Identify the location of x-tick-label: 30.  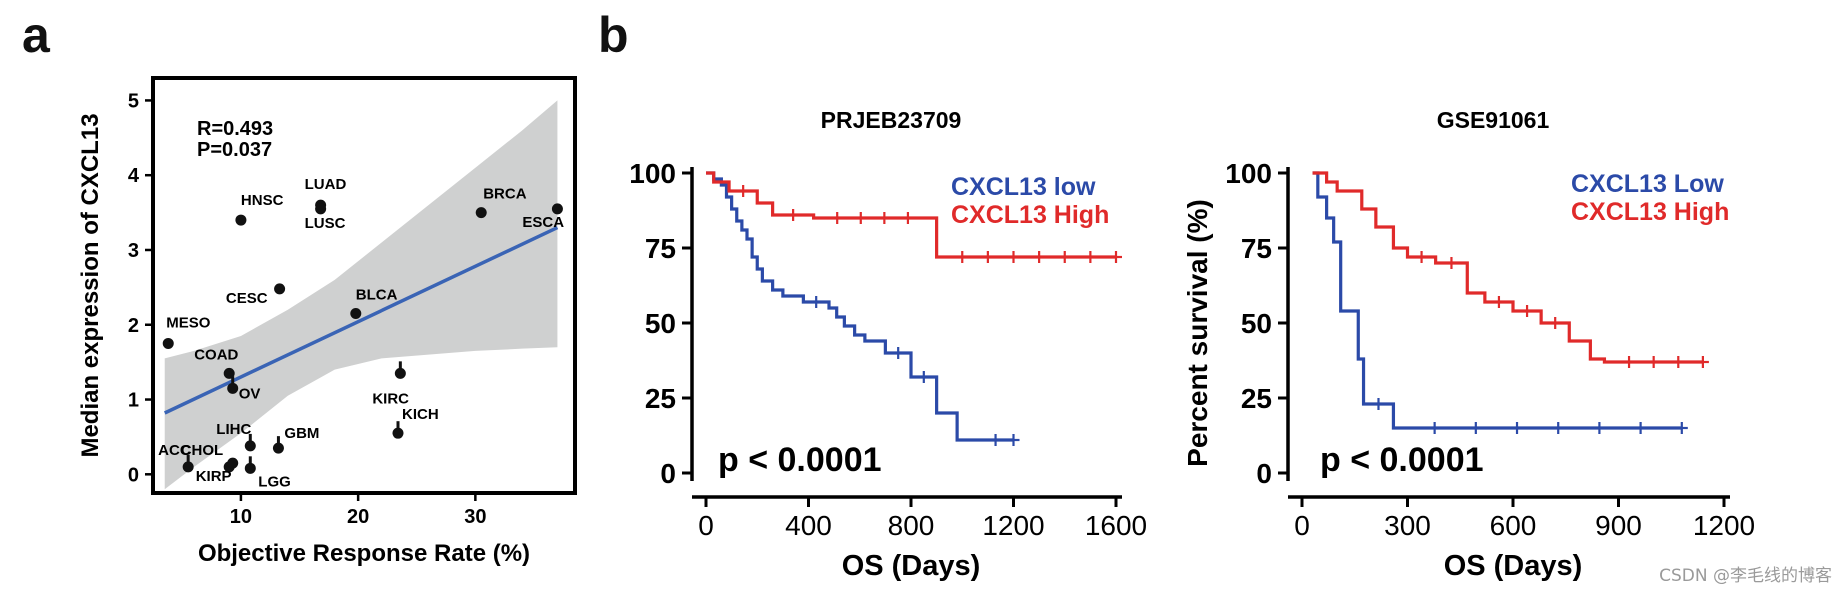
(475, 517).